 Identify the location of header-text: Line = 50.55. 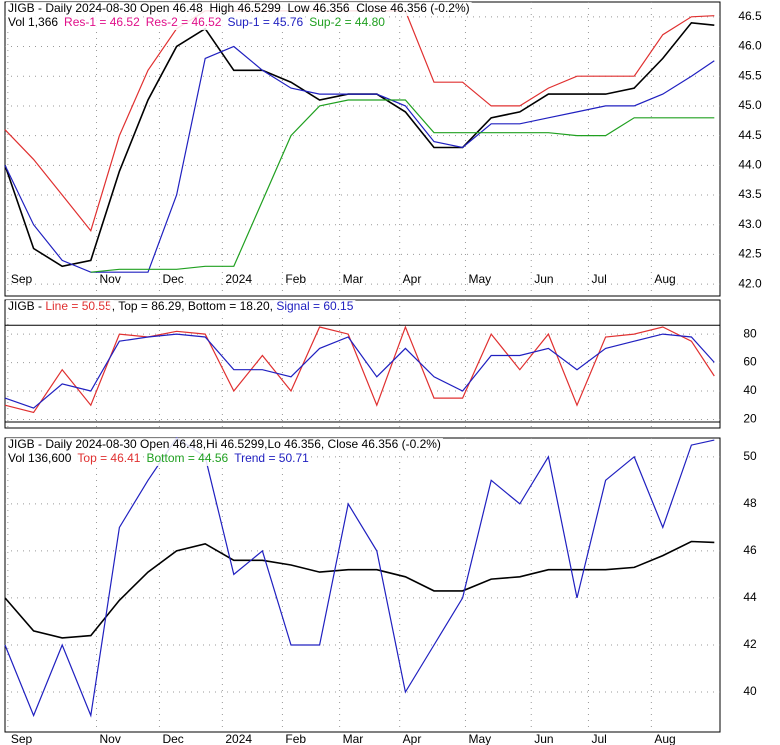
(78, 306).